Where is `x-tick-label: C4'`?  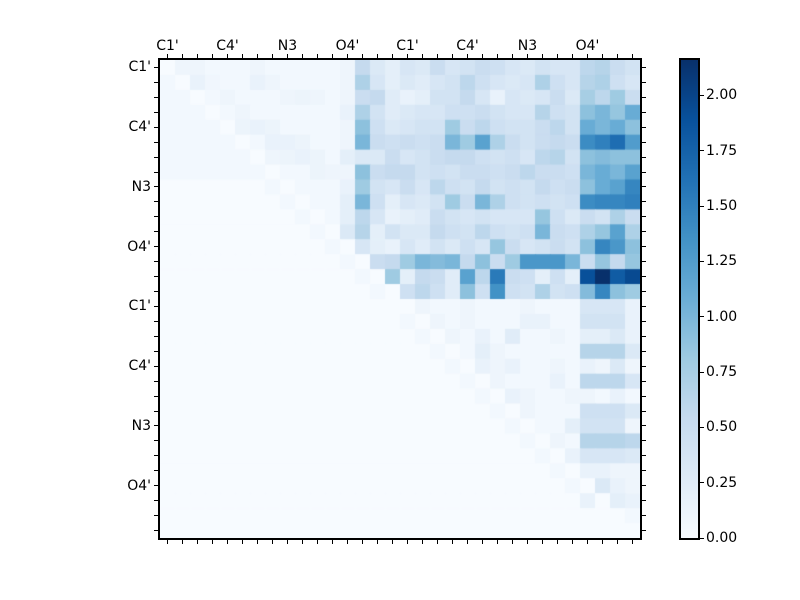 x-tick-label: C4' is located at coordinates (467, 46).